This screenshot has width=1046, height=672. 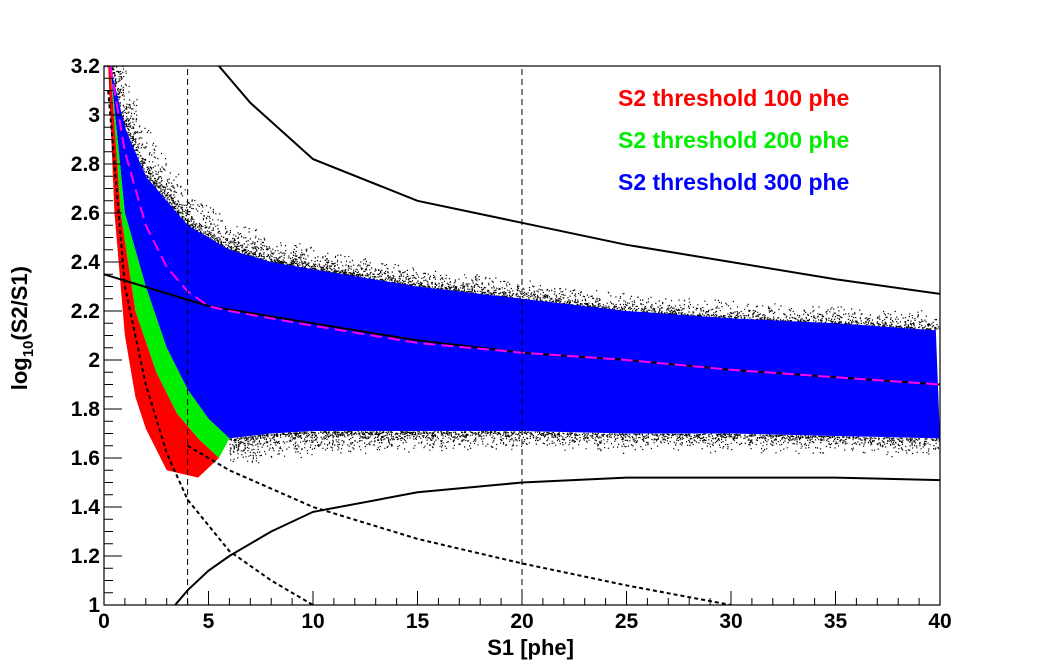 What do you see at coordinates (94, 115) in the screenshot?
I see `y-tick-label: 3` at bounding box center [94, 115].